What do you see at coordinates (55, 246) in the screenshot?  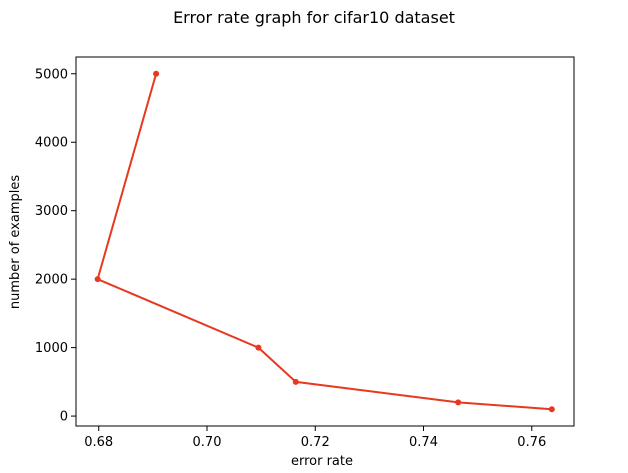 I see `y-axis-ticks: 0 1000 2000 3000 4000 5000` at bounding box center [55, 246].